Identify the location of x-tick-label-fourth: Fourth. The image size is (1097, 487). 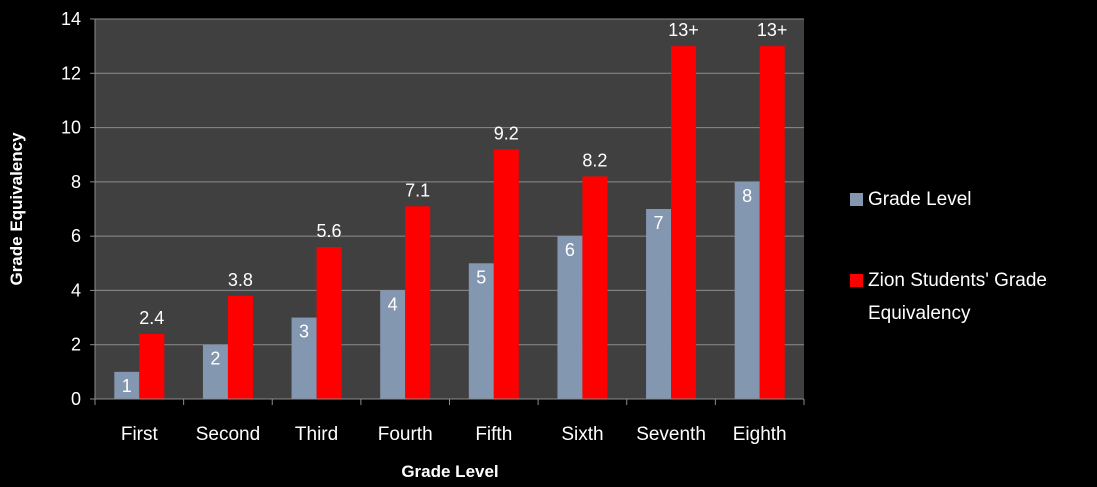
(405, 434).